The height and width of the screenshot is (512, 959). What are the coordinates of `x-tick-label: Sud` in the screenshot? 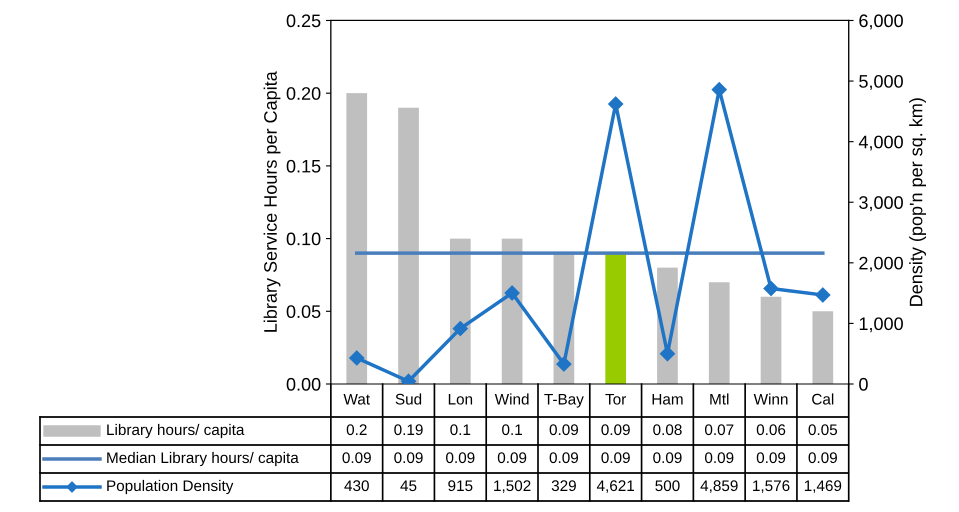 It's located at (409, 399).